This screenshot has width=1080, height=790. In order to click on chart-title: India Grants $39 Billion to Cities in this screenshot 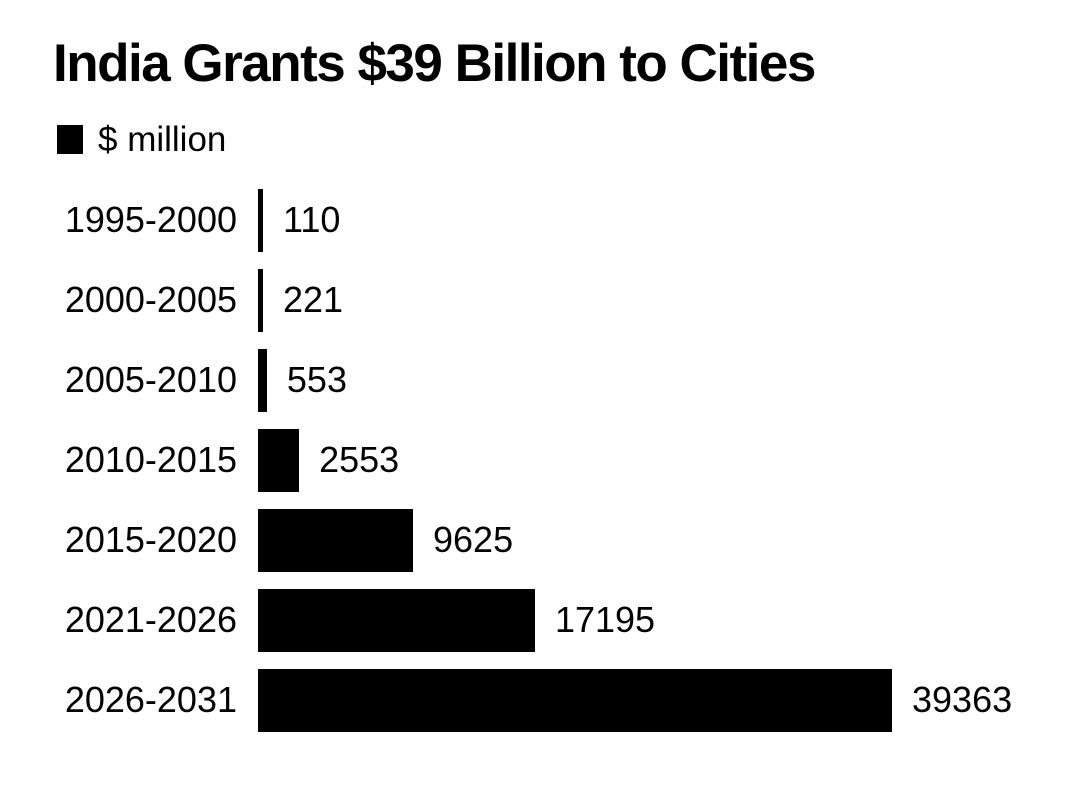, I will do `click(434, 63)`.